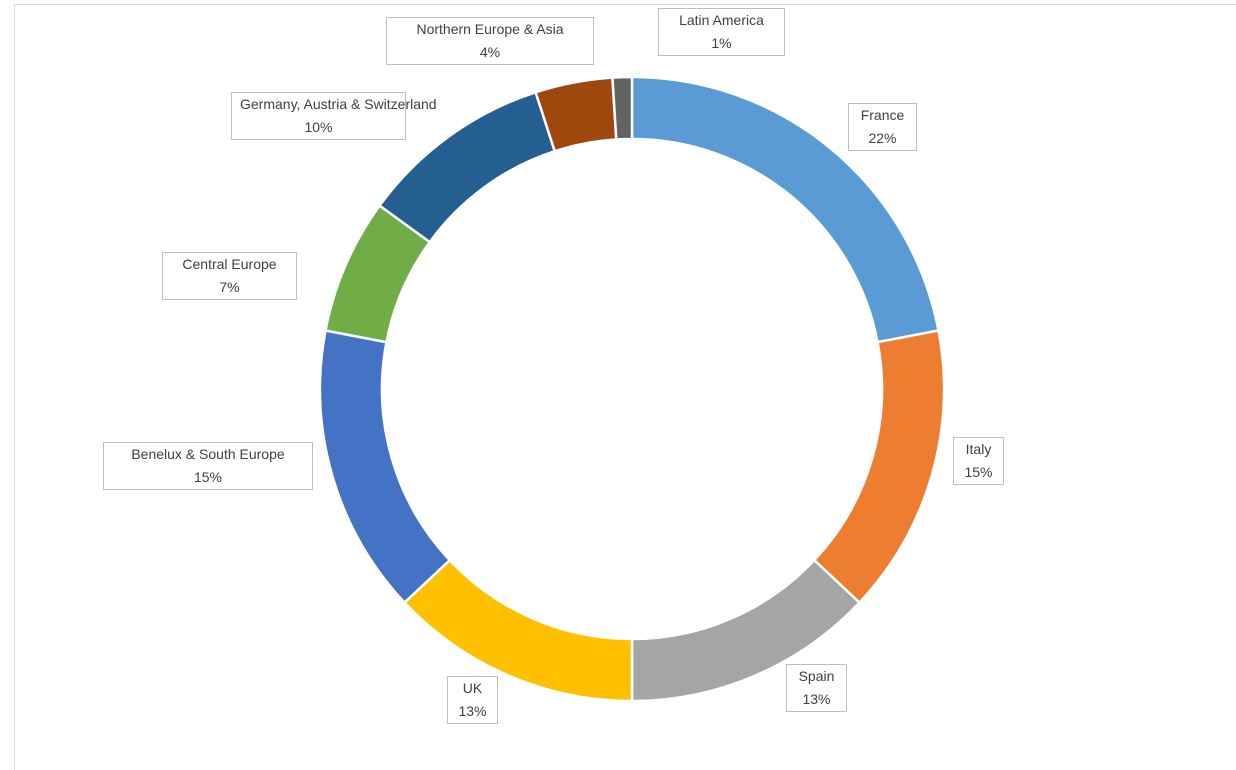 The height and width of the screenshot is (770, 1236). Describe the element at coordinates (978, 461) in the screenshot. I see `data-label-italy: Italy 15%` at that location.